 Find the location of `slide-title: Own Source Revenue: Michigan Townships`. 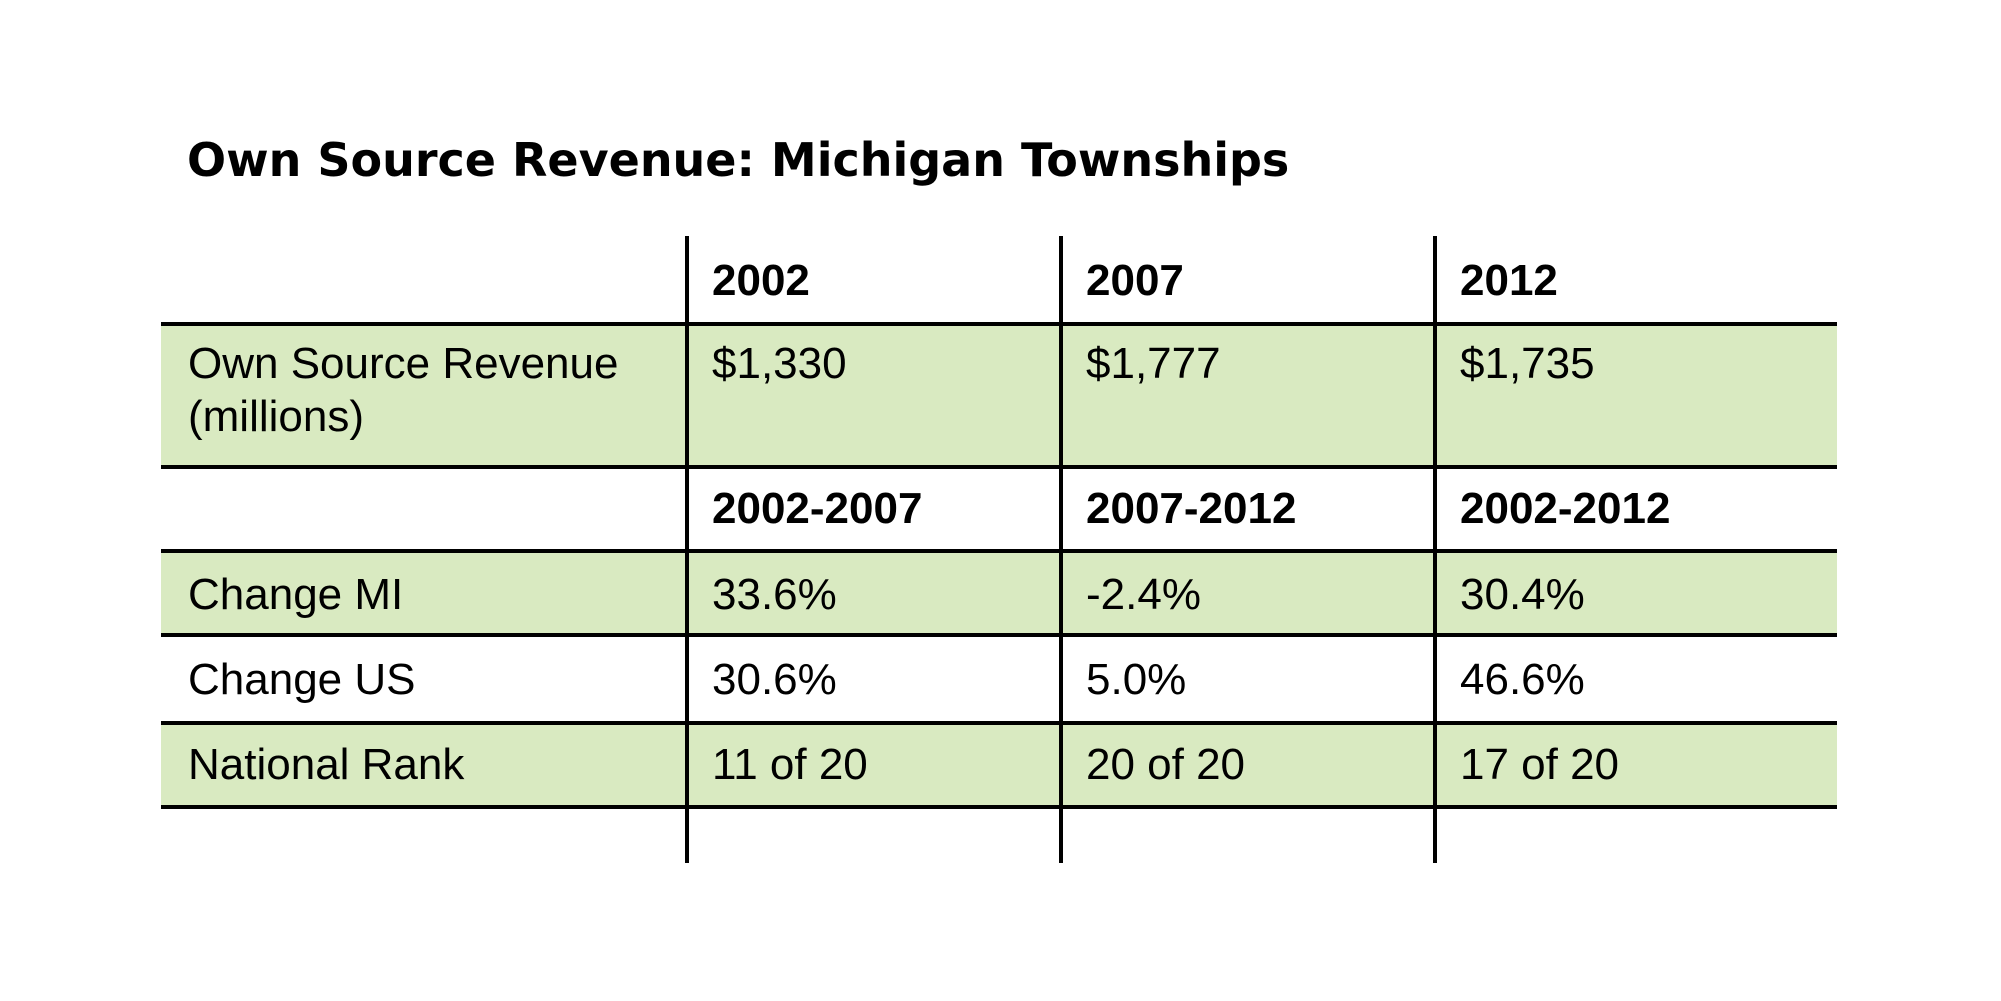

slide-title: Own Source Revenue: Michigan Townships is located at coordinates (738, 160).